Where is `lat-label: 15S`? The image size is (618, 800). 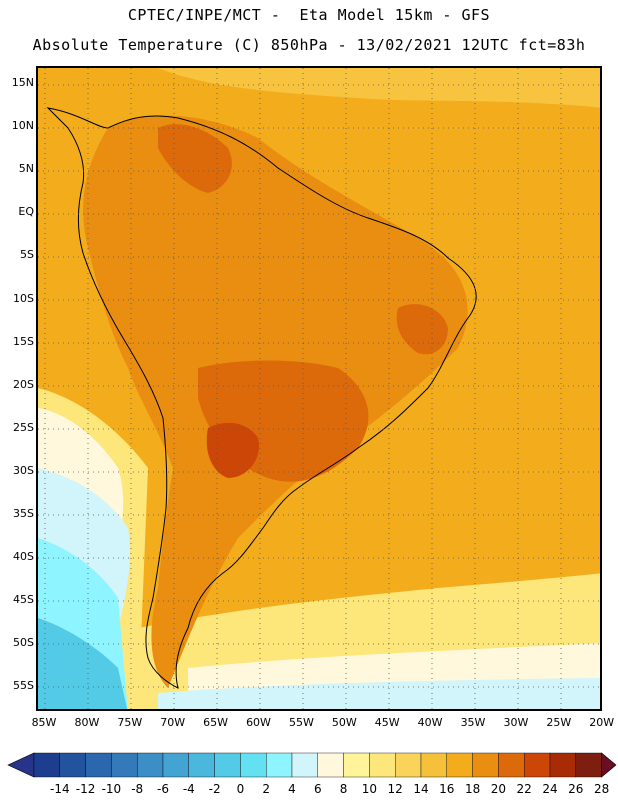 lat-label: 15S is located at coordinates (23, 341).